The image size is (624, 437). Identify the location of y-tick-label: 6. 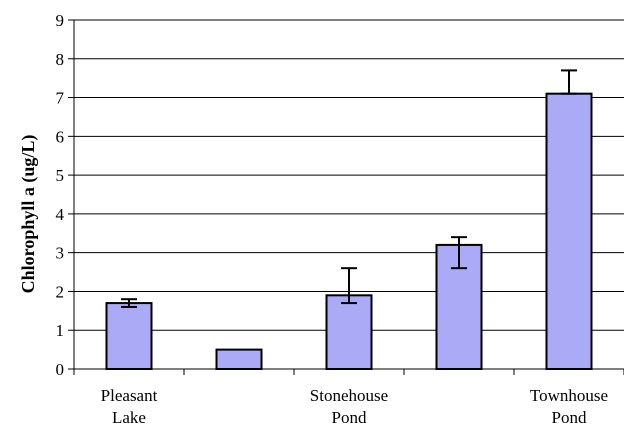
(60, 136).